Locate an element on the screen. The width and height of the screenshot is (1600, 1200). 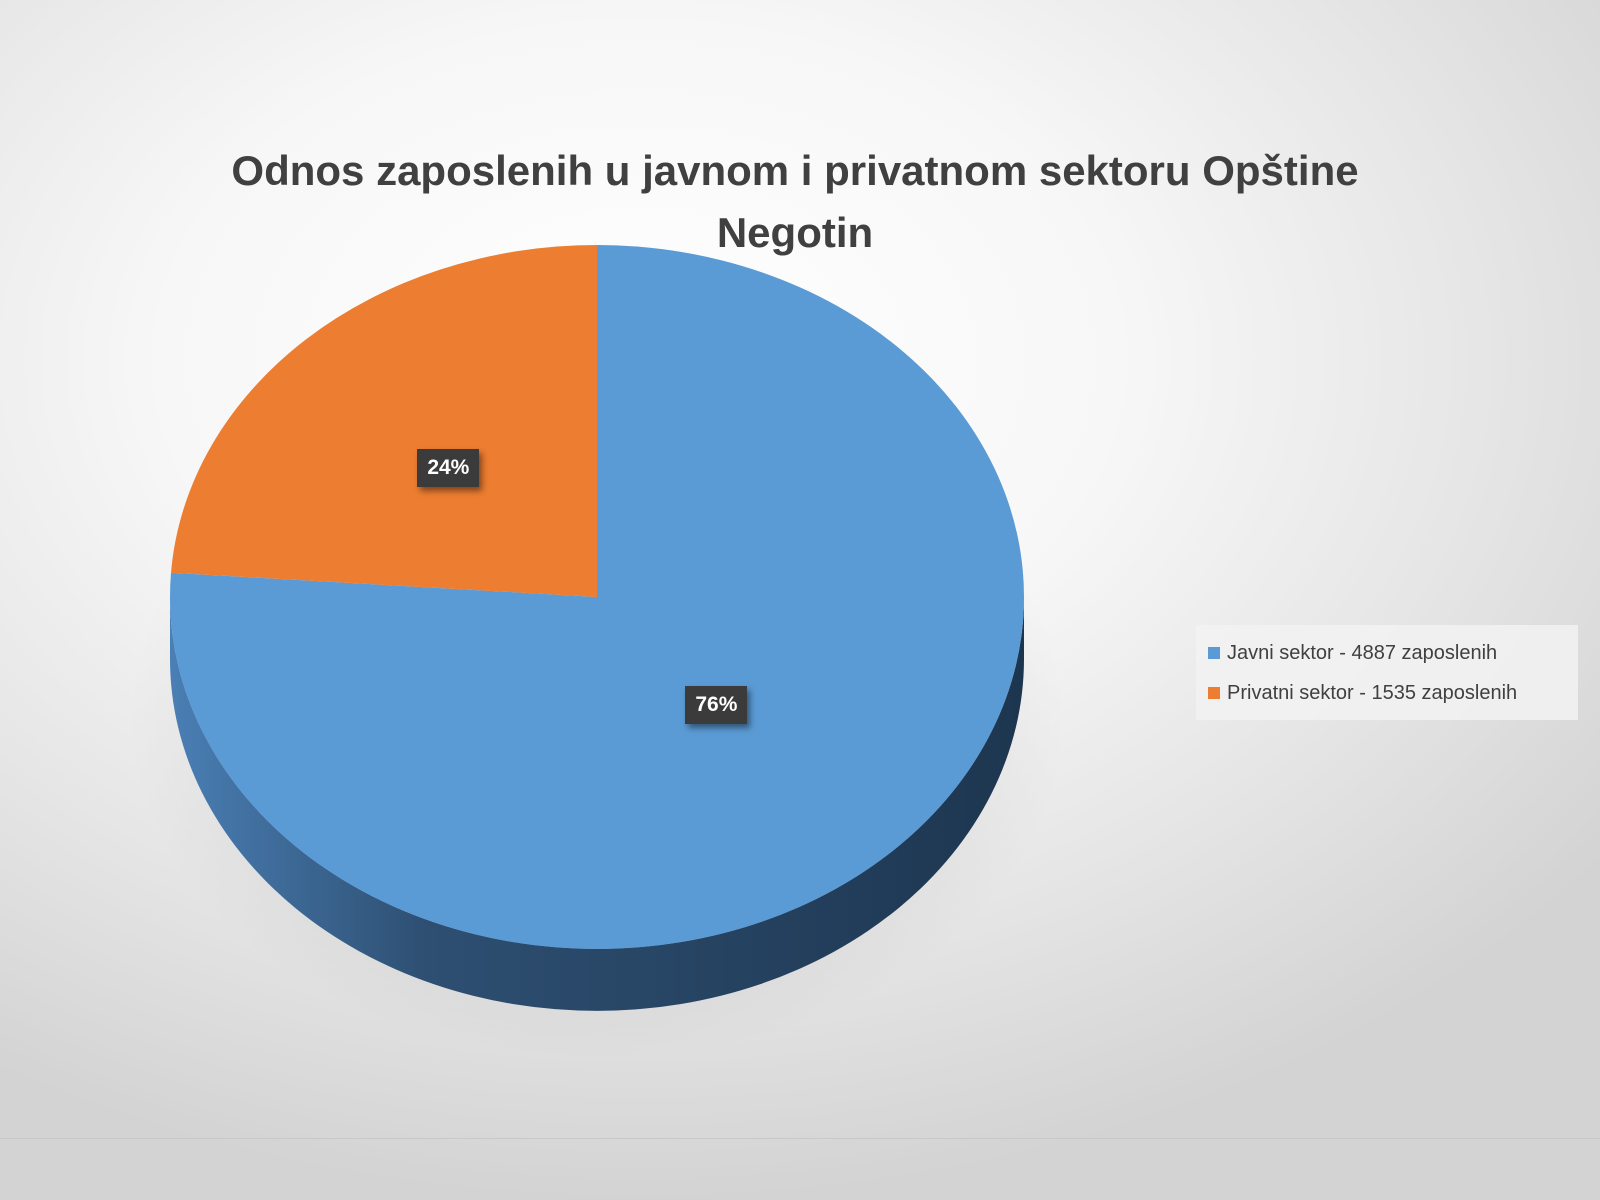
pie-slice-privatni-sektor is located at coordinates (384, 421).